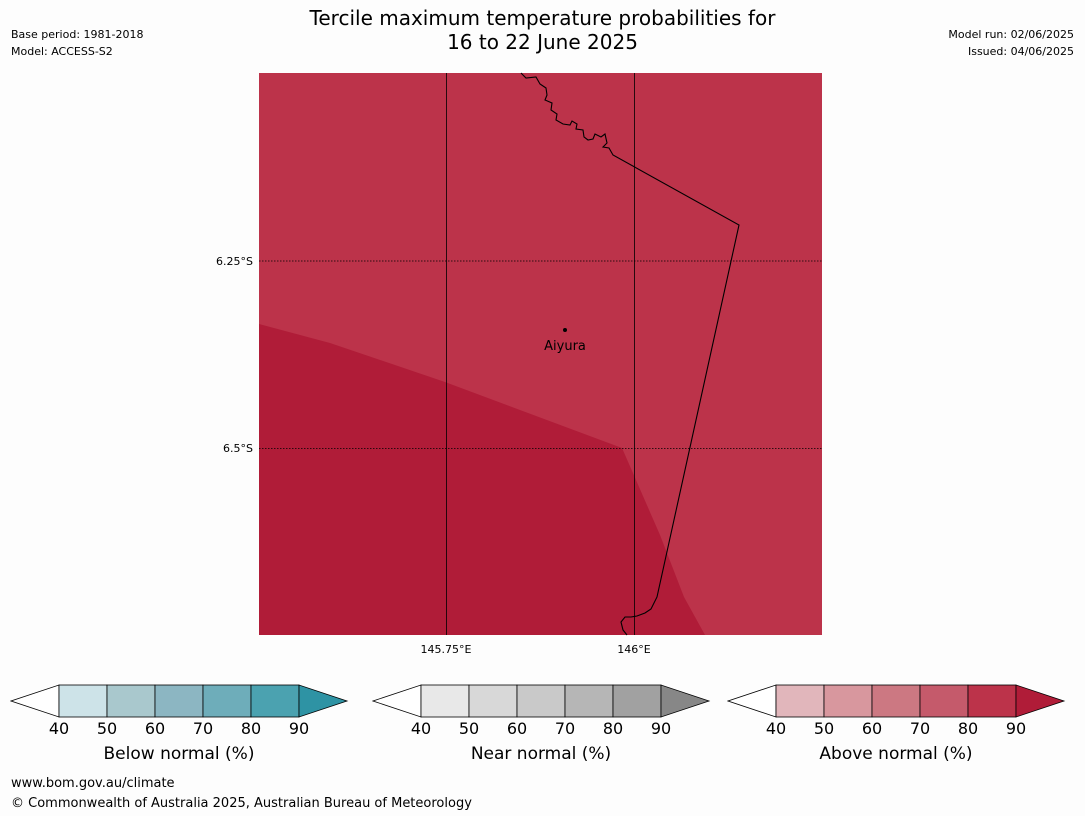 The image size is (1085, 816). Describe the element at coordinates (179, 754) in the screenshot. I see `legend-title-below-normal: Below normal (%)` at that location.